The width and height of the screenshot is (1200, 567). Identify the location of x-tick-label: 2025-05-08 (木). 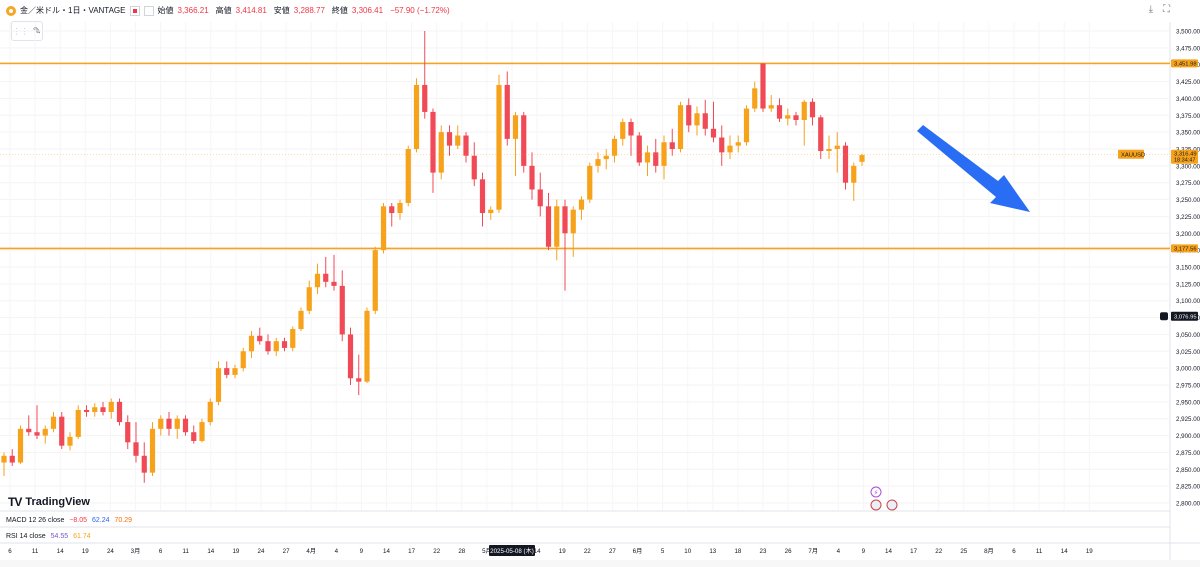
(512, 551).